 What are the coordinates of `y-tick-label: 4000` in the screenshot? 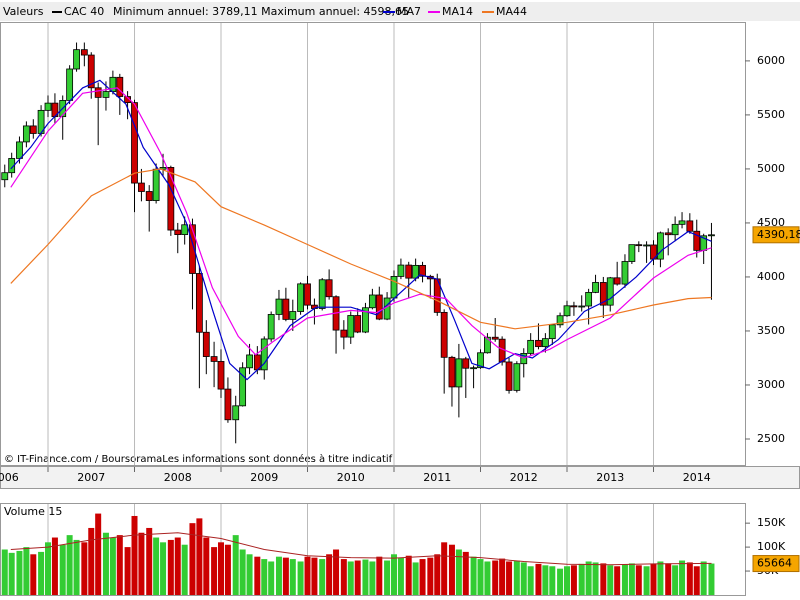 It's located at (771, 276).